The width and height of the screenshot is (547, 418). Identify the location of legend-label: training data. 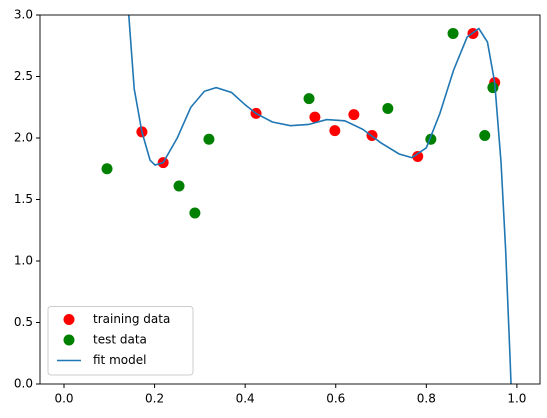
(131, 319).